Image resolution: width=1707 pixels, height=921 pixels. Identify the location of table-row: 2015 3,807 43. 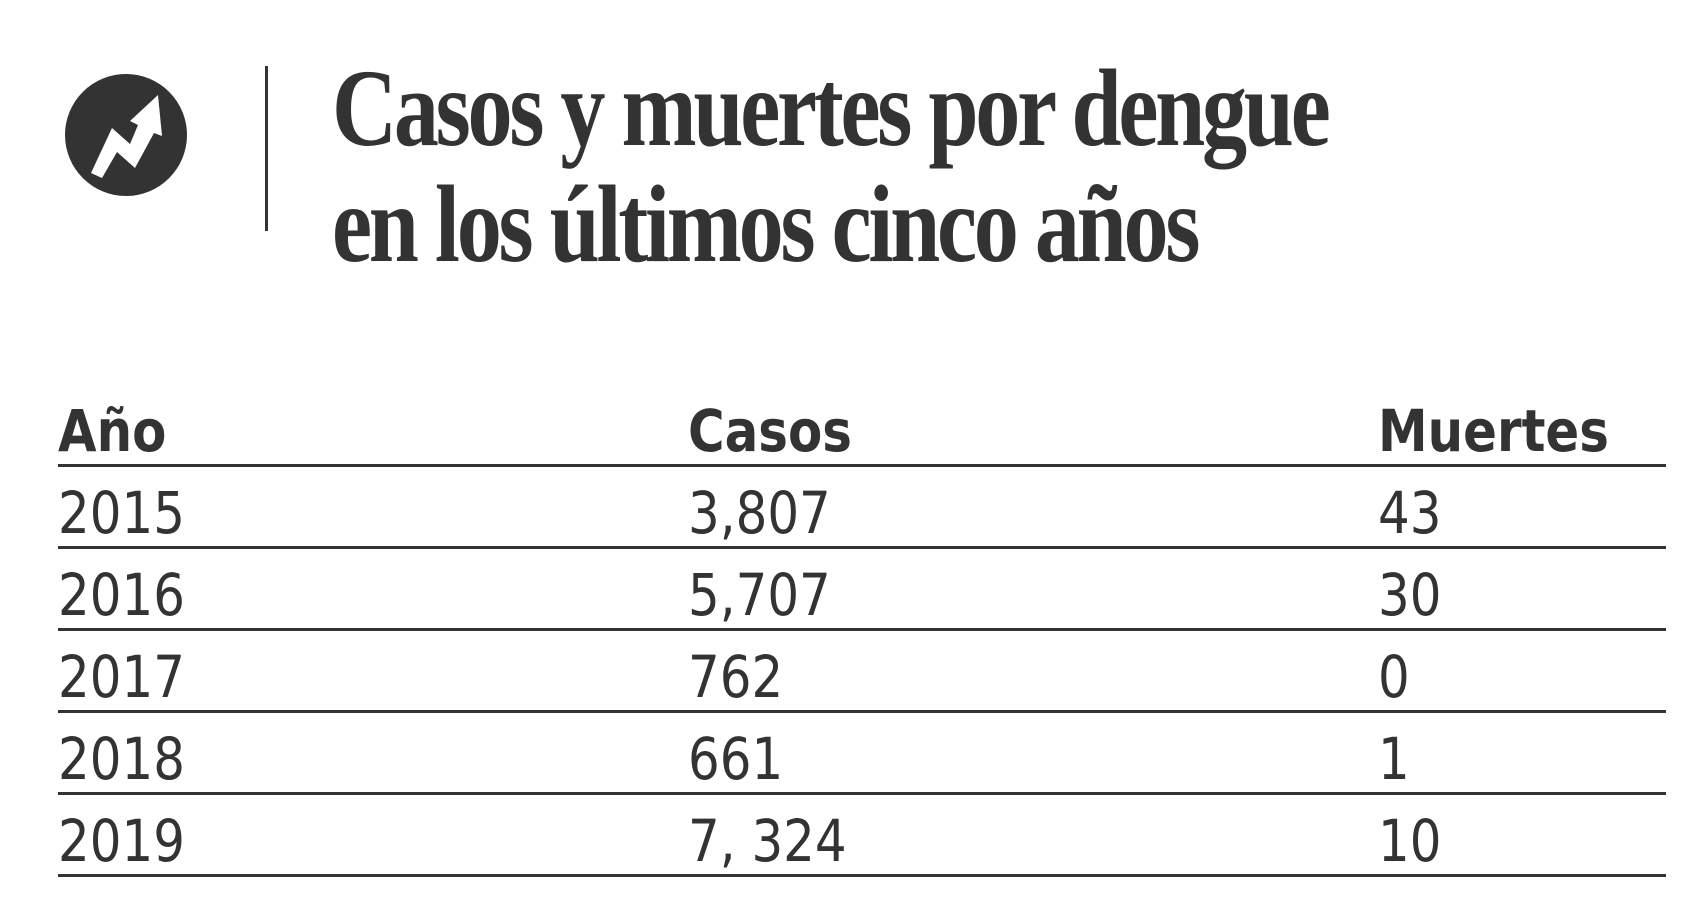
(862, 508).